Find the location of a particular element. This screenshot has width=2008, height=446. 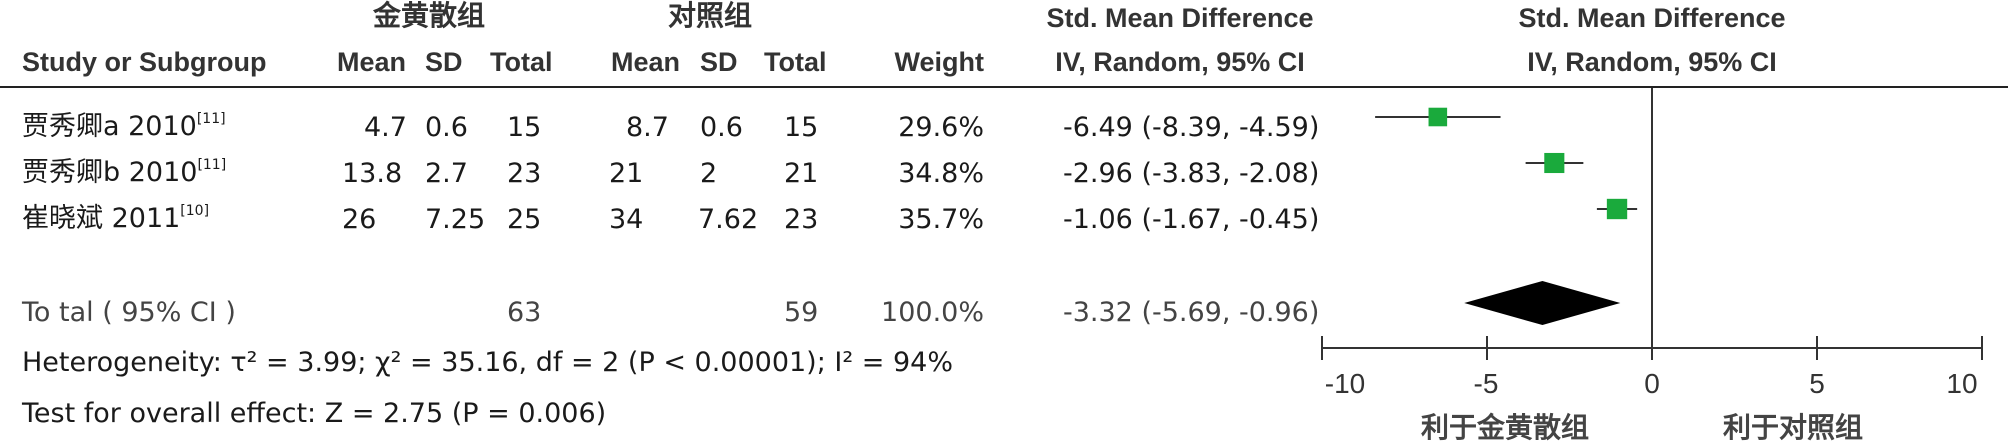

ctl-sd-header: SD is located at coordinates (719, 62).